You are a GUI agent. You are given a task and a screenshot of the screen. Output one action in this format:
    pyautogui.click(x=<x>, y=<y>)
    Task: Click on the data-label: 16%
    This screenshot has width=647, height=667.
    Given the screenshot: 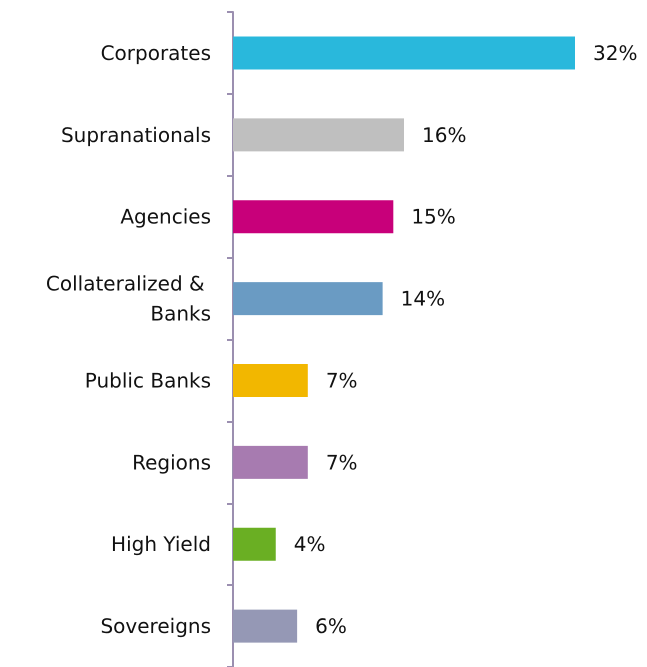 What is the action you would take?
    pyautogui.click(x=444, y=134)
    